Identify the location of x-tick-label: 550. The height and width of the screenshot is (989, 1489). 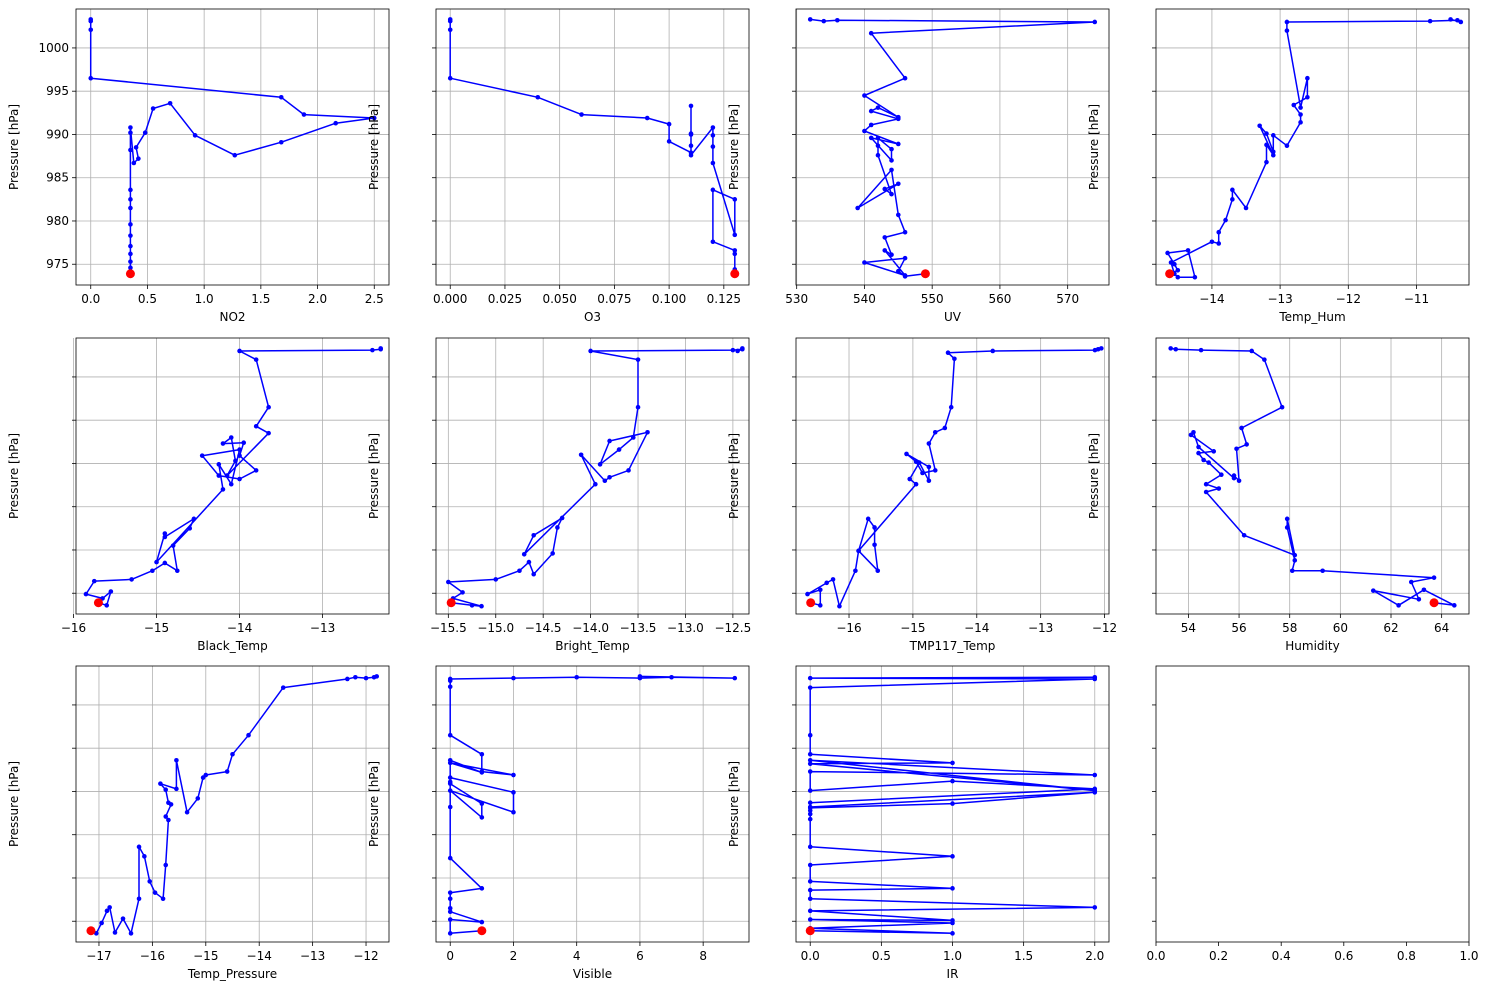
(932, 299).